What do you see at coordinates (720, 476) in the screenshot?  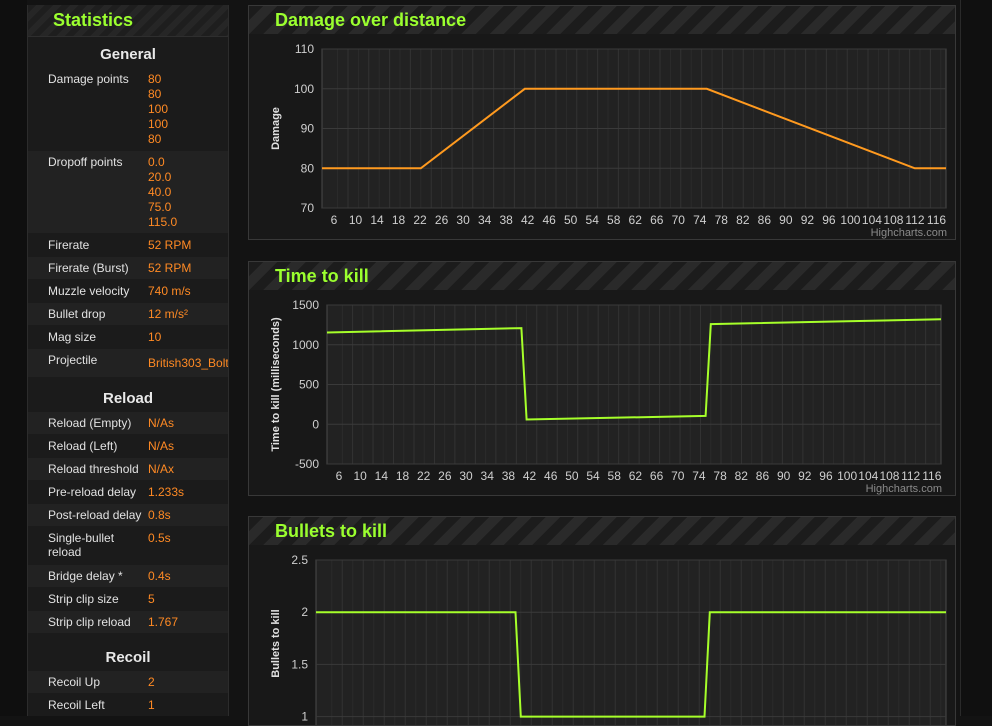 I see `x-tick-label: 78` at bounding box center [720, 476].